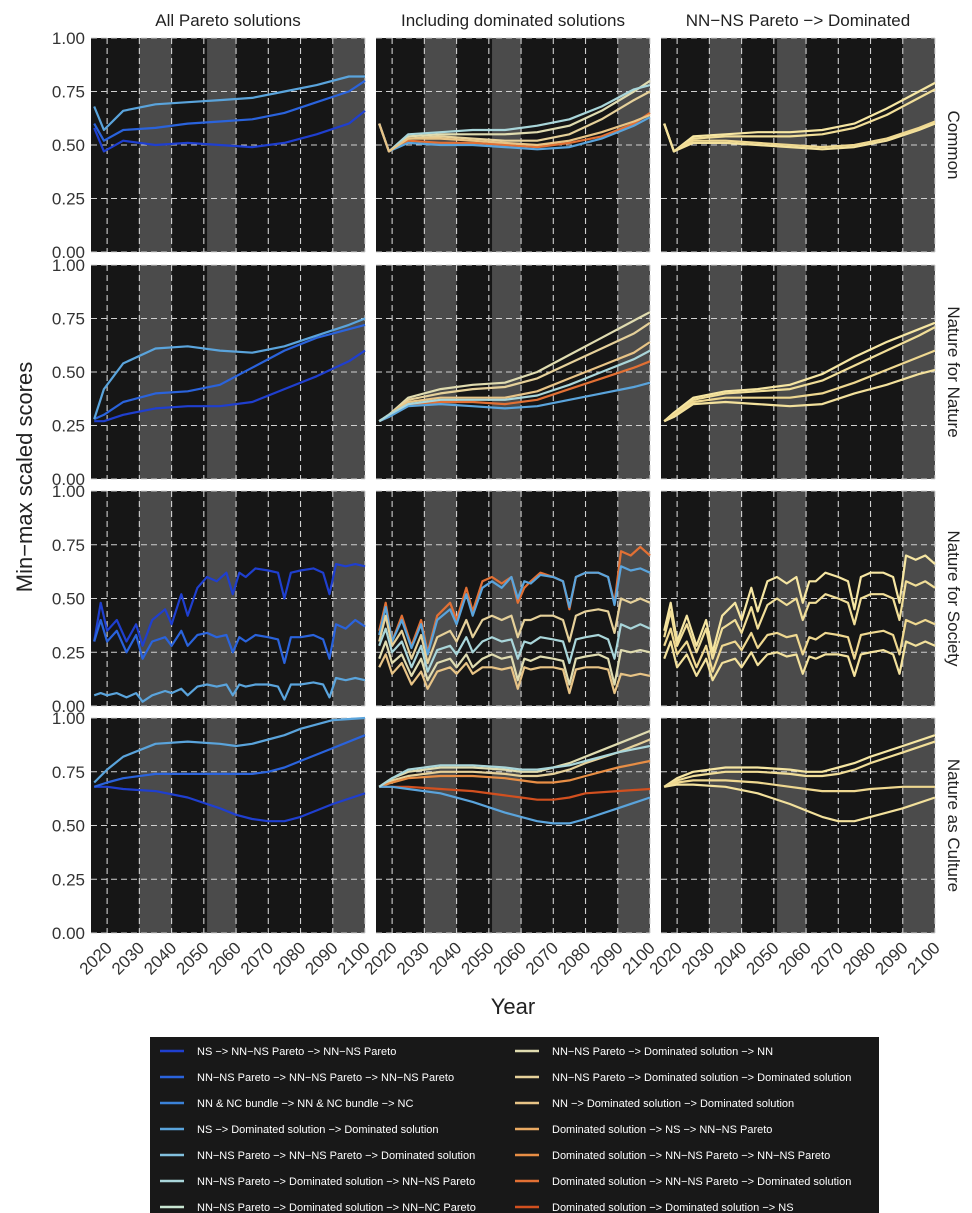  Describe the element at coordinates (24, 477) in the screenshot. I see `y-axis-label: Min−max scaled scores` at that location.